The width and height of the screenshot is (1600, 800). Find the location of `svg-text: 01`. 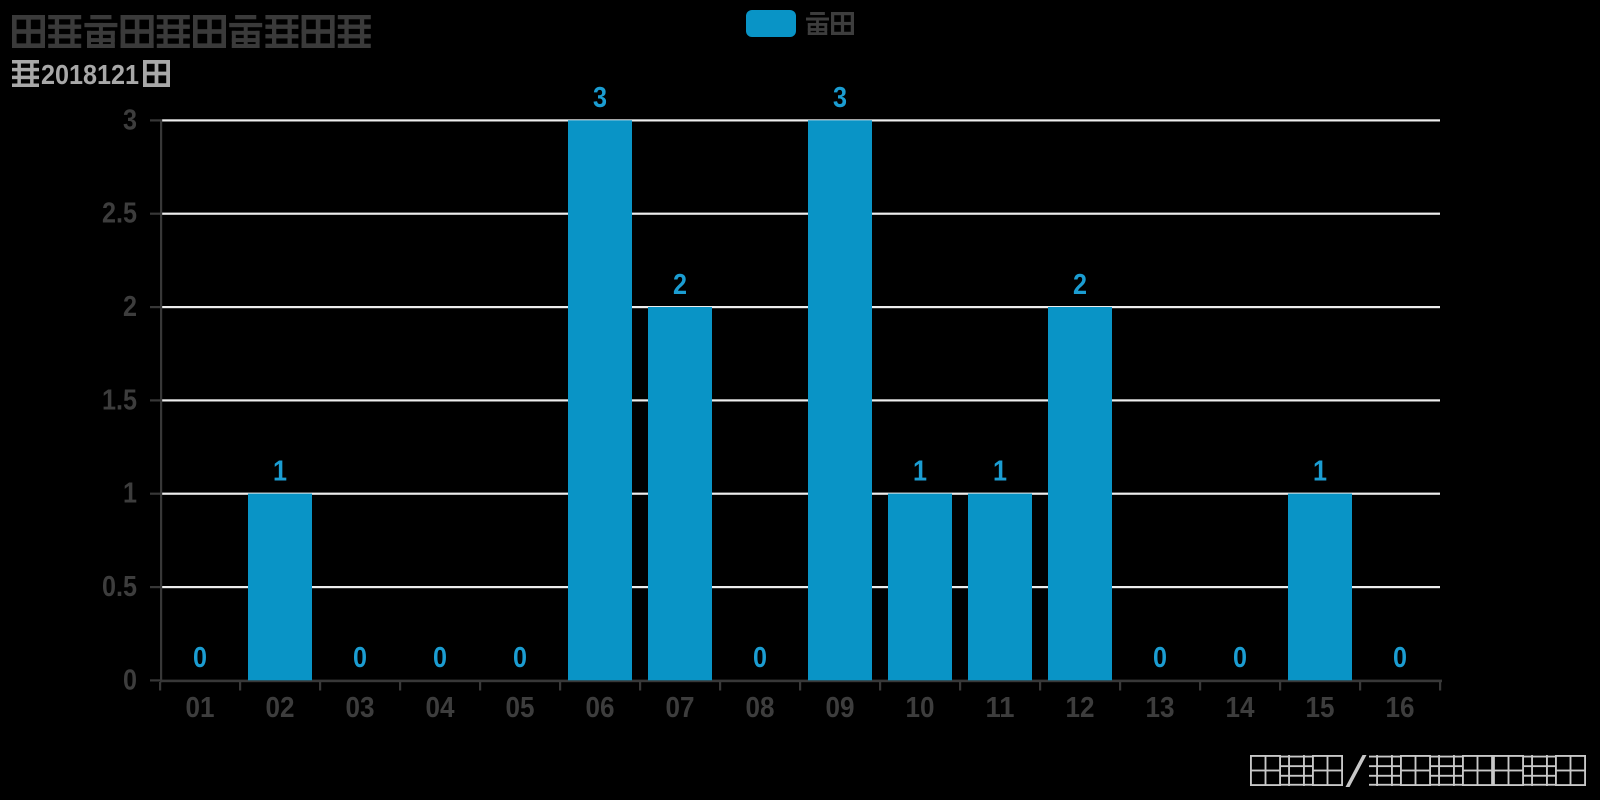

svg-text: 01 is located at coordinates (200, 708).